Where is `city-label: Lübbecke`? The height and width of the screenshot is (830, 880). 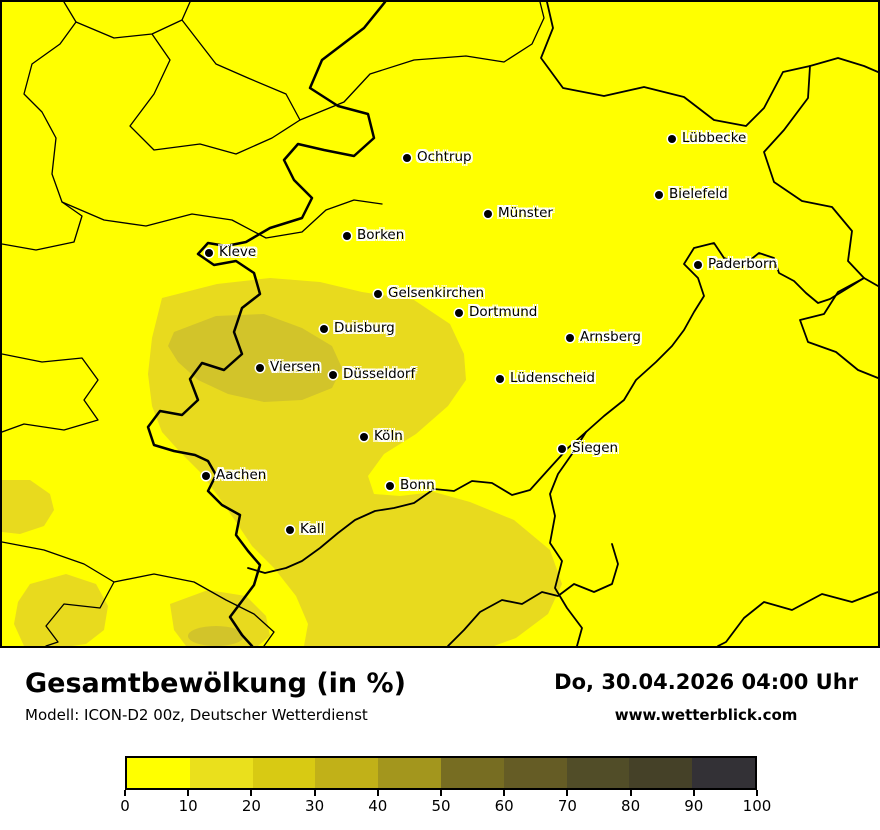 city-label: Lübbecke is located at coordinates (714, 138).